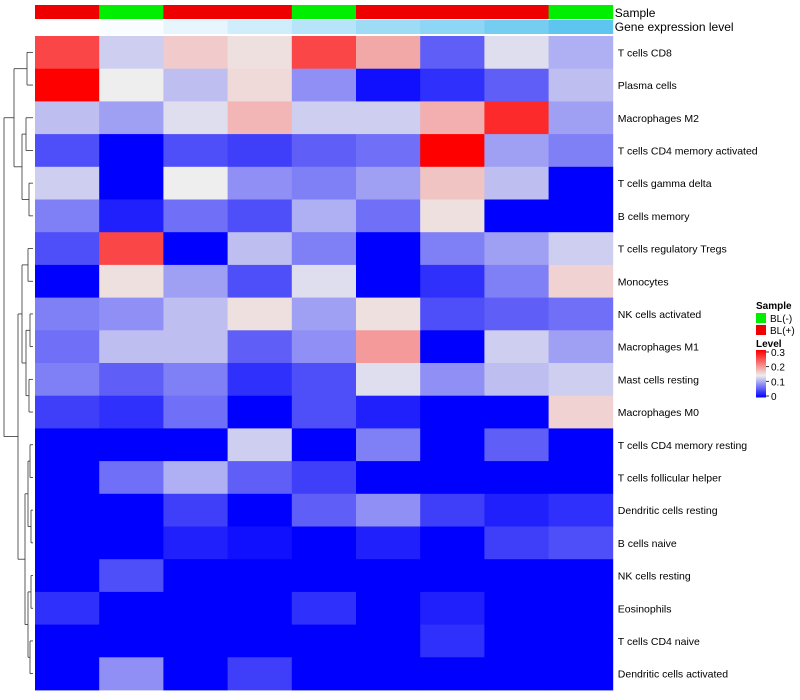  What do you see at coordinates (668, 511) in the screenshot?
I see `row-label: Dendritic cells resting` at bounding box center [668, 511].